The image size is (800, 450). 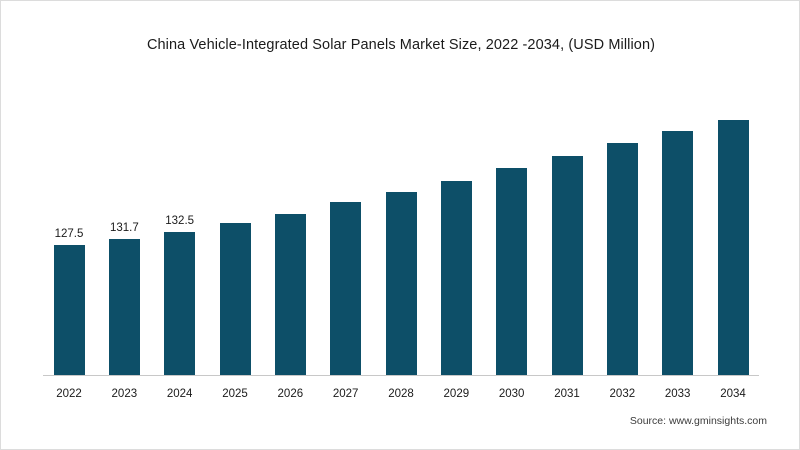 I want to click on x-tick-label: 2032, so click(x=622, y=394).